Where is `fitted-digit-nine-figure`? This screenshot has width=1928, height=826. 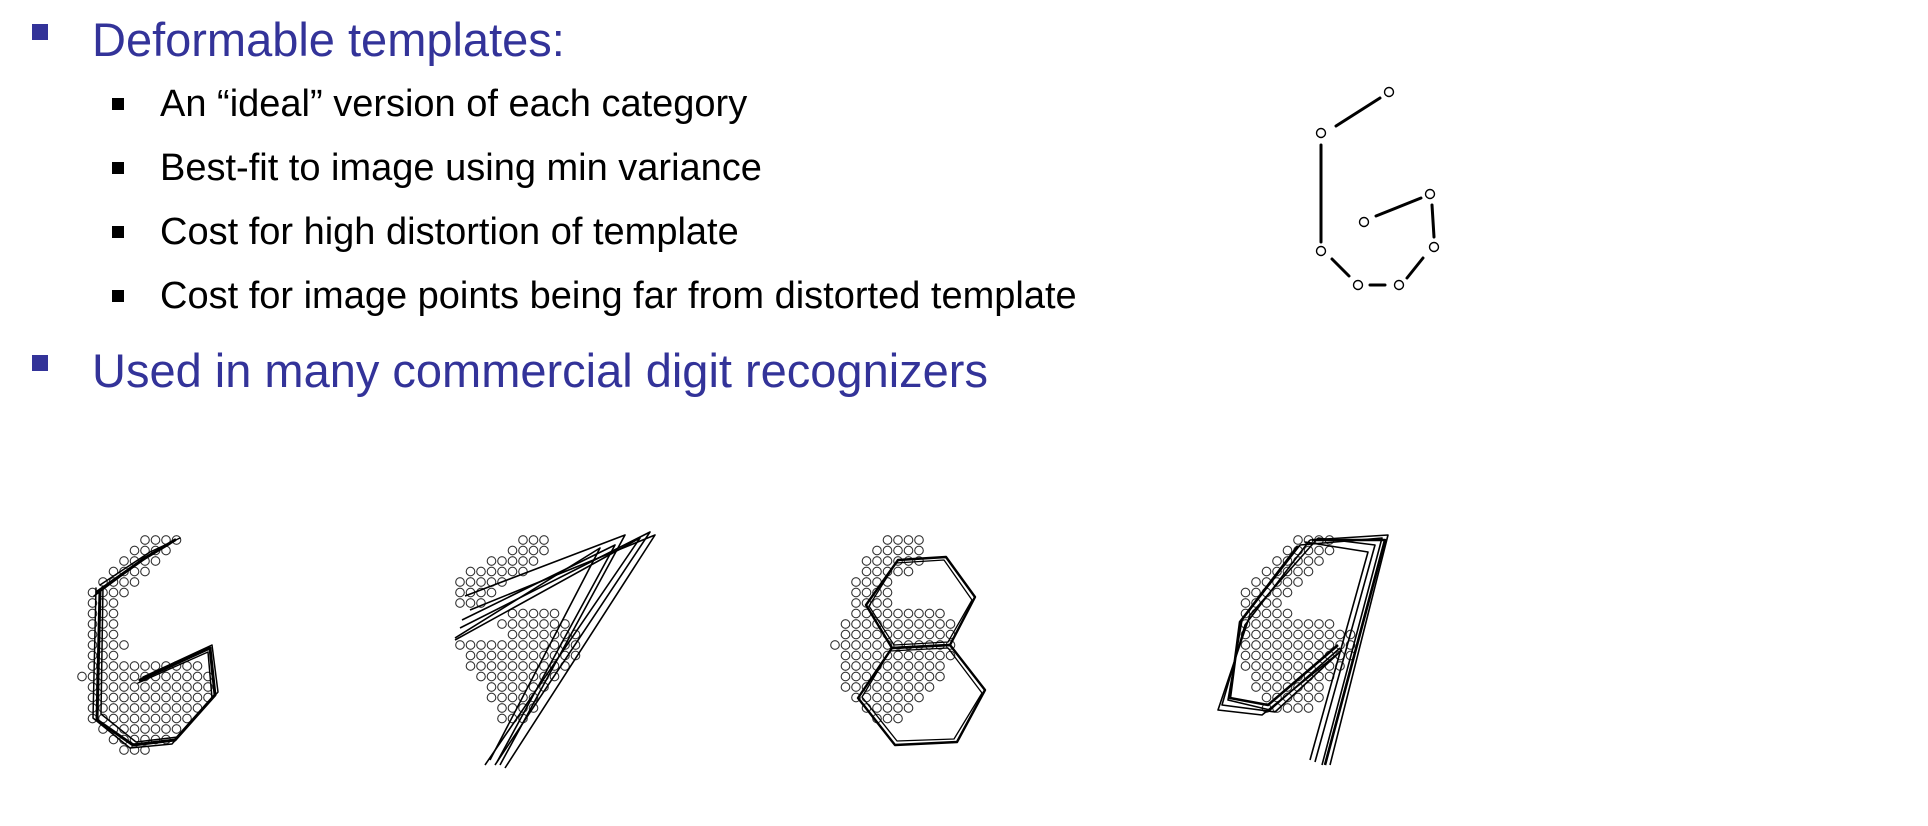
fitted-digit-nine-figure is located at coordinates (1303, 650).